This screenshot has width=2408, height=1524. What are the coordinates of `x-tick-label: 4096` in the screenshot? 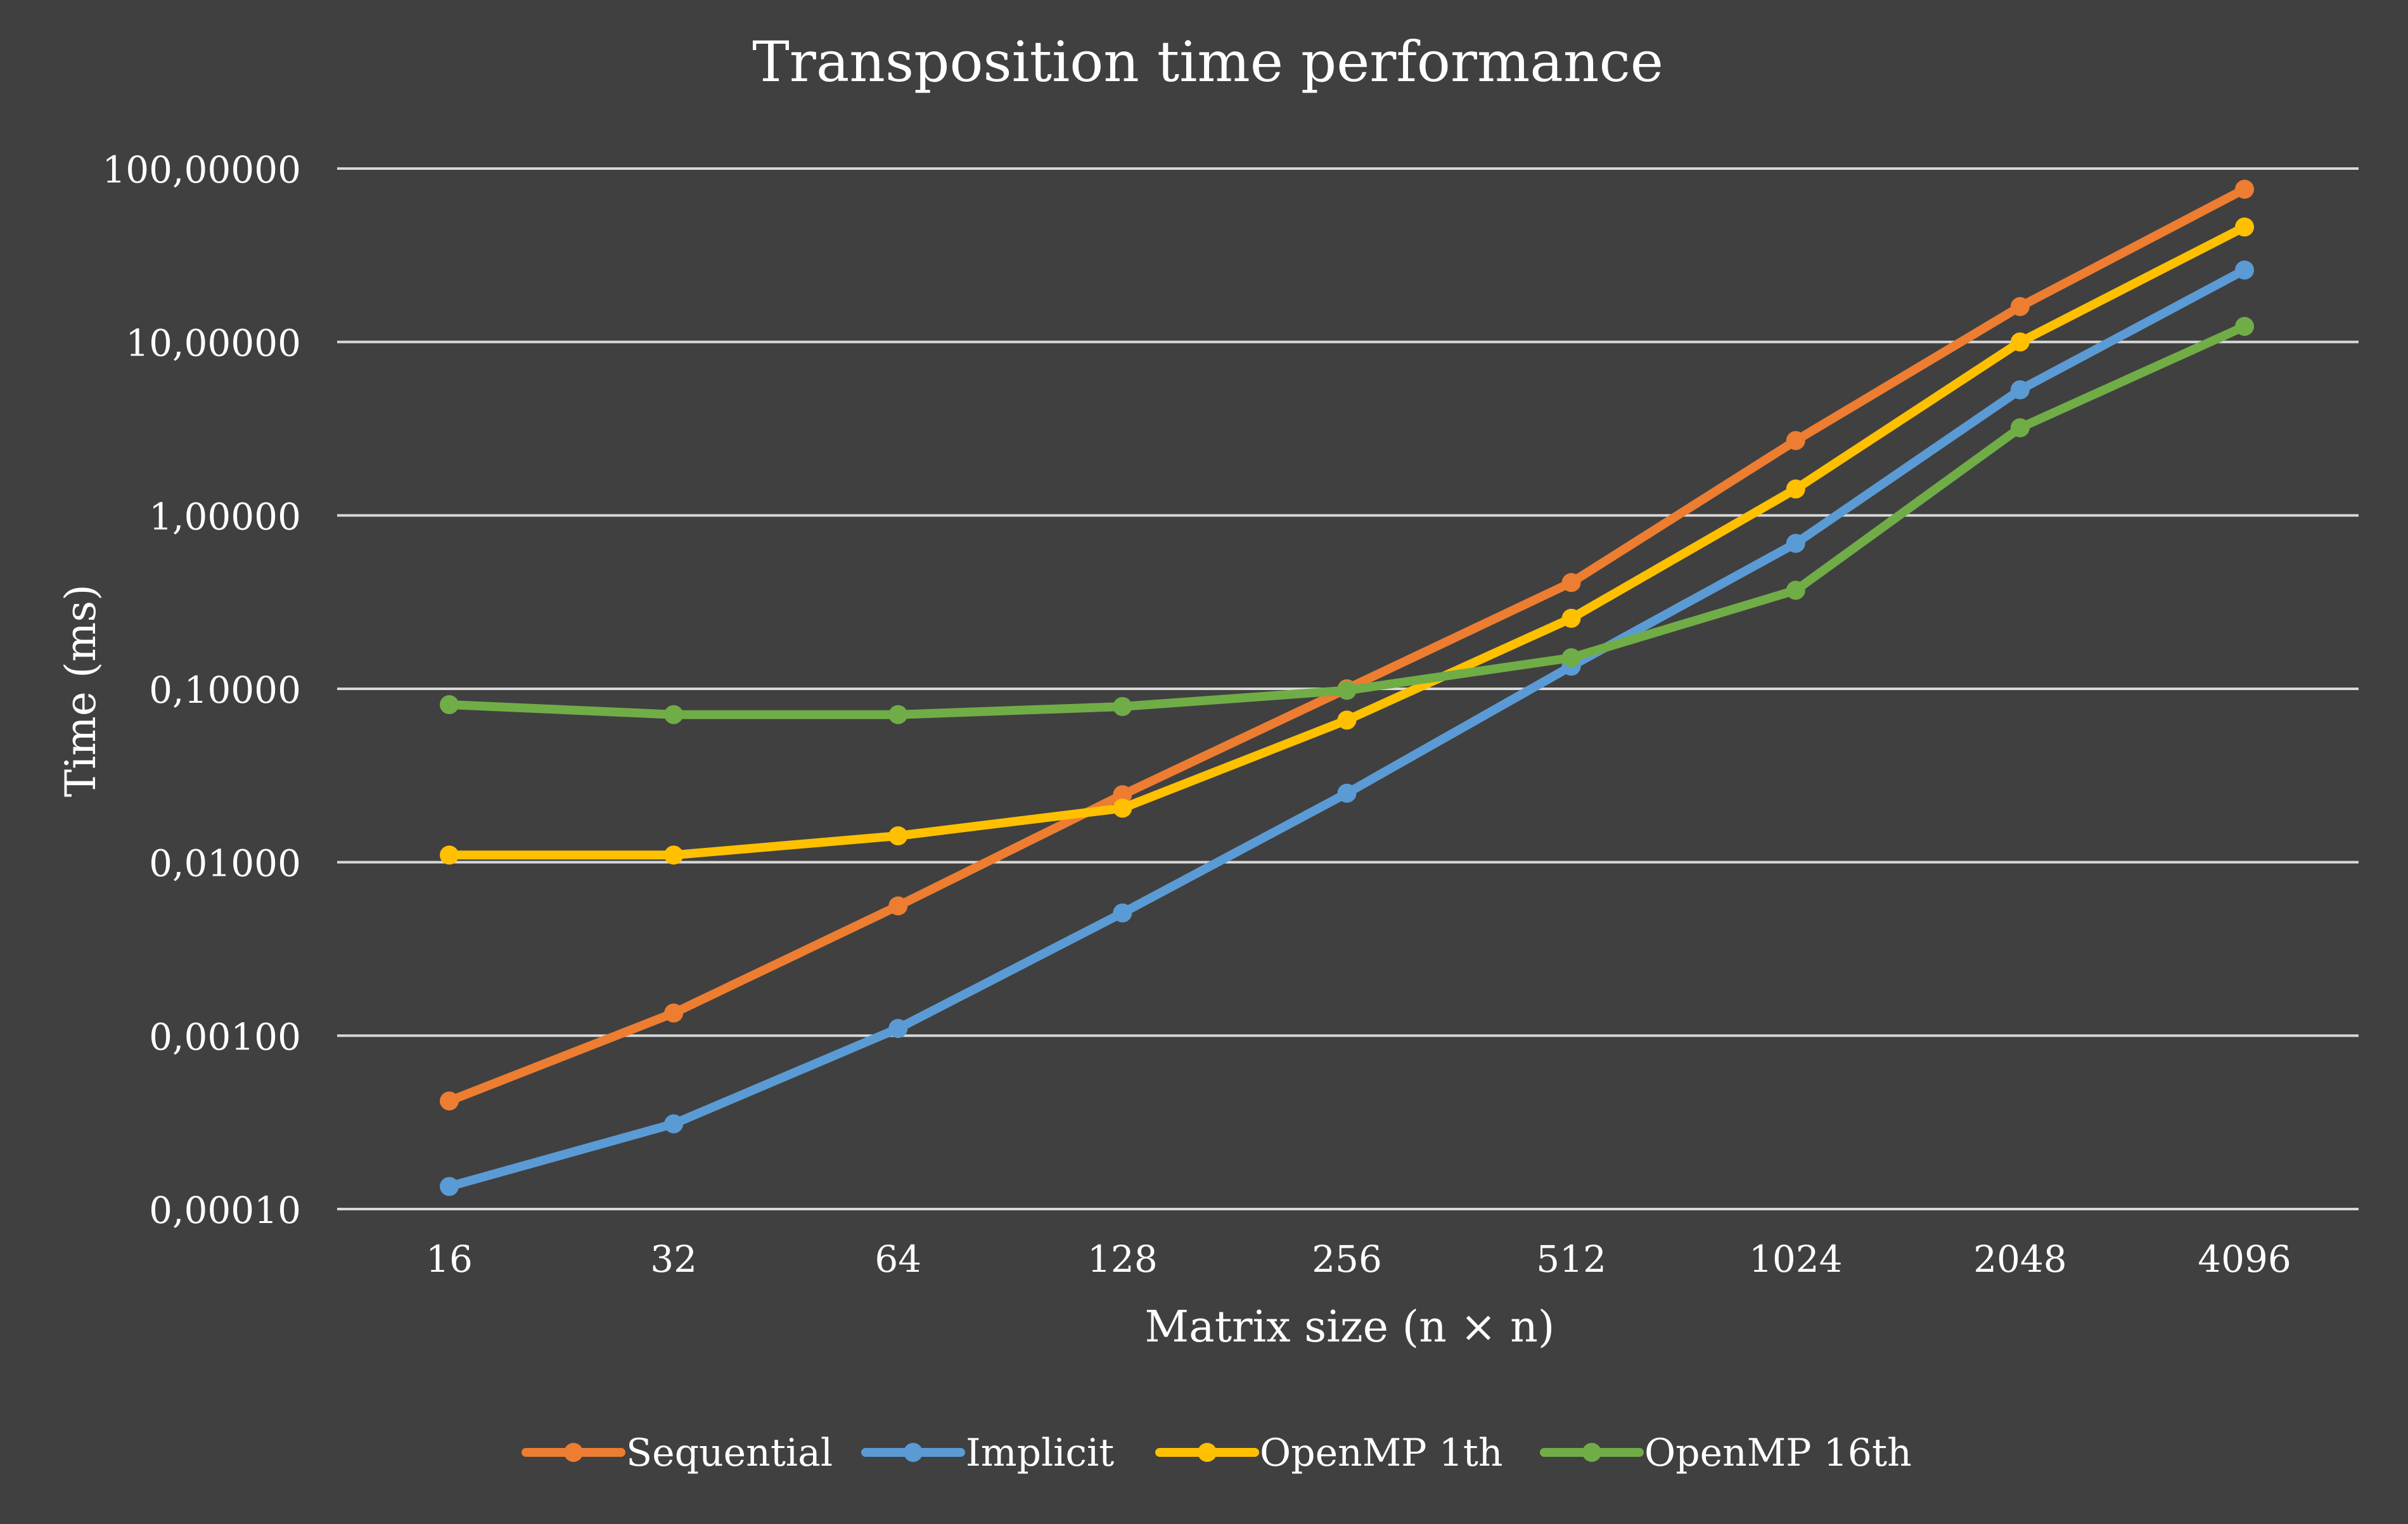 It's located at (2244, 1259).